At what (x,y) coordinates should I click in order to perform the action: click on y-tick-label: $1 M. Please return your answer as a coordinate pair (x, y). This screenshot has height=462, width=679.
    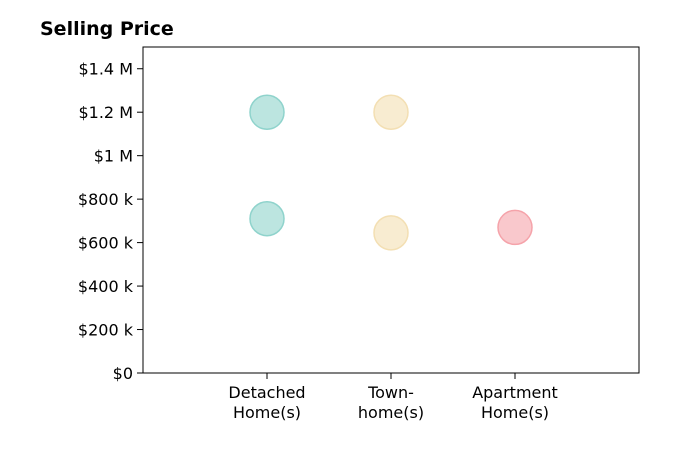
    Looking at the image, I should click on (113, 156).